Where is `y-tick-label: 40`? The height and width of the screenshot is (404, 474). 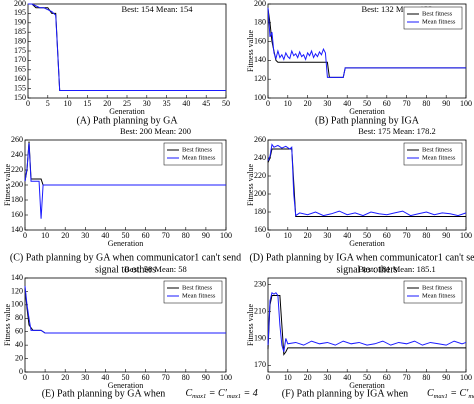 y-tick-label: 40 is located at coordinates (19, 344).